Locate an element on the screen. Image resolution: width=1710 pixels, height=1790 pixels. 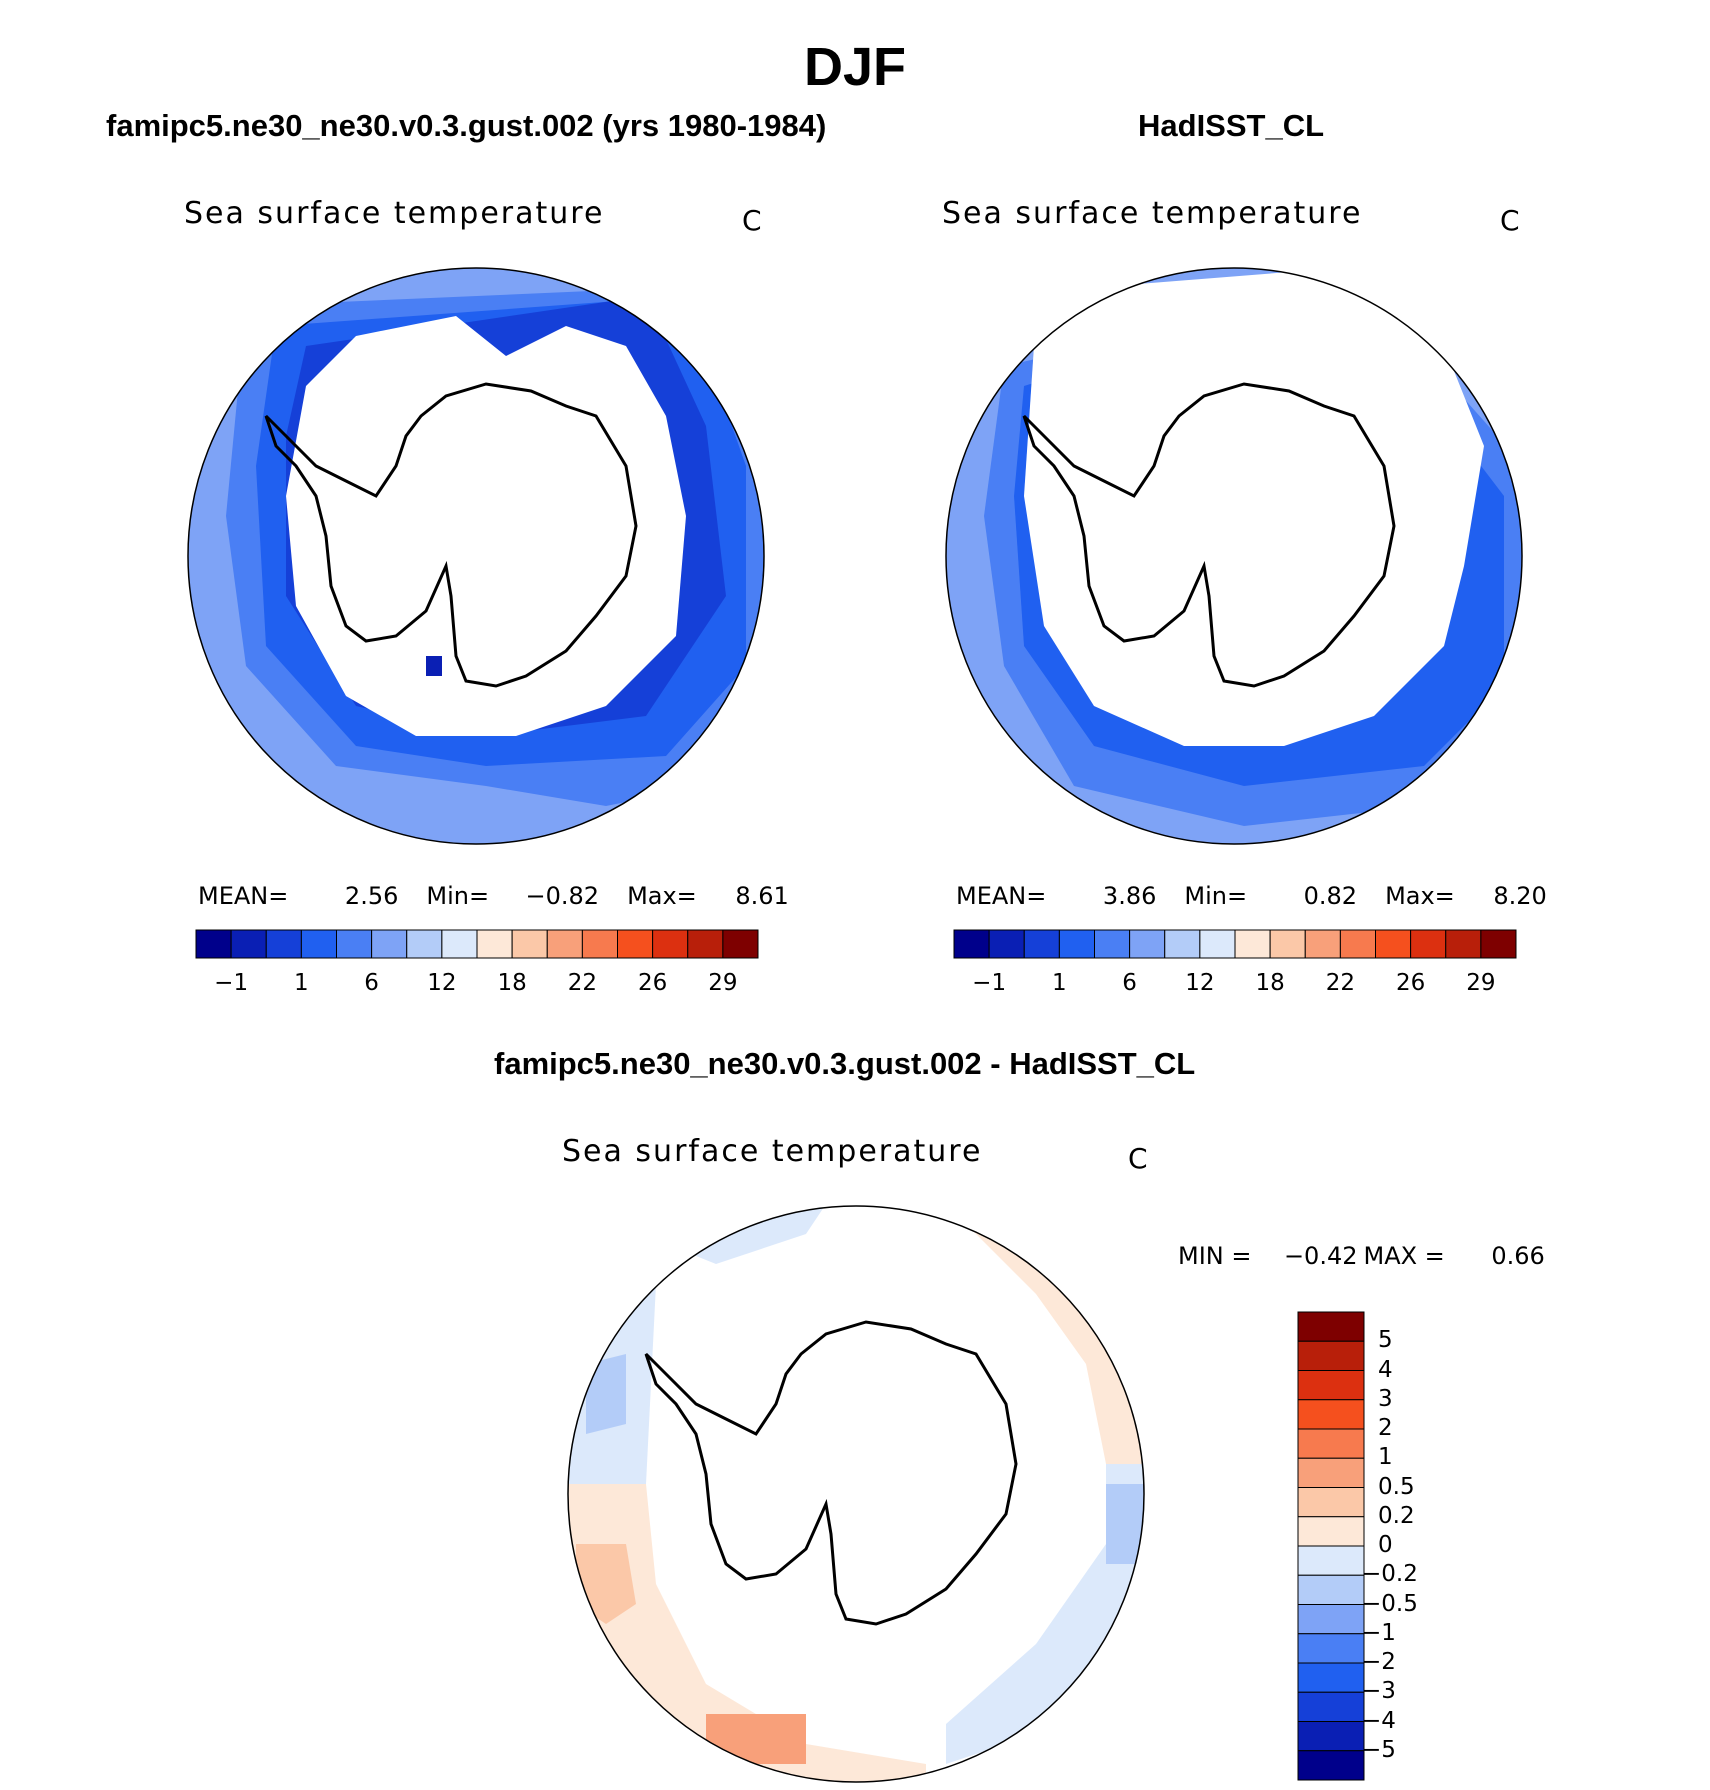
obs-max-value: 8.20 is located at coordinates (1520, 896).